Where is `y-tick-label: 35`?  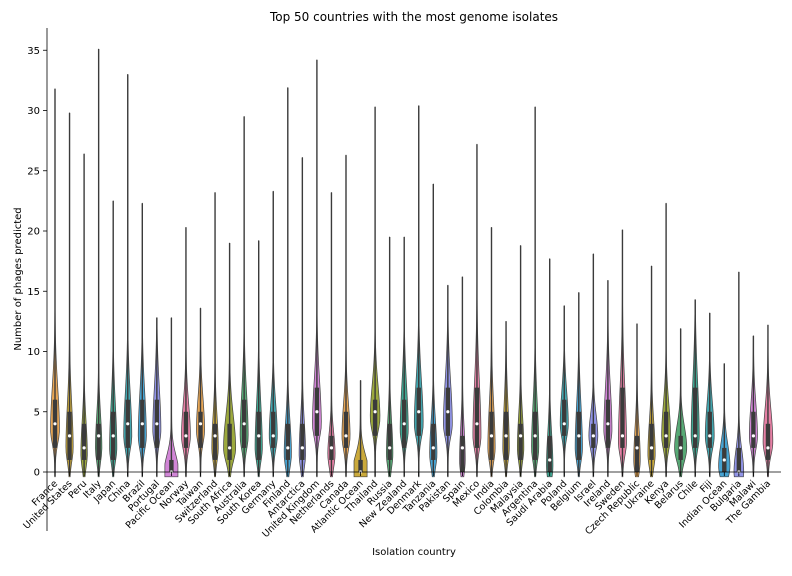
y-tick-label: 35 is located at coordinates (33, 51).